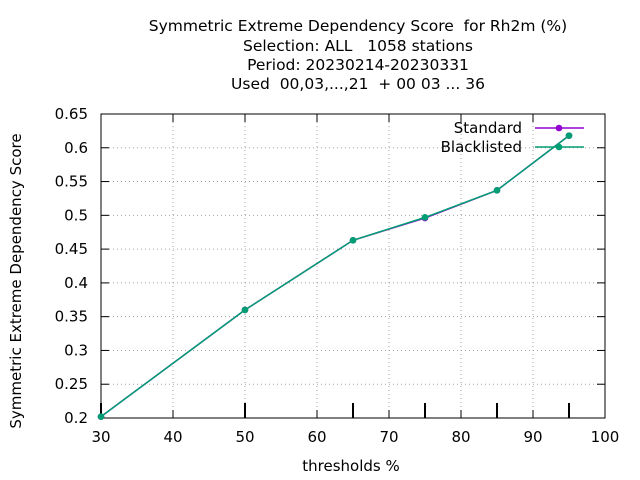  Describe the element at coordinates (488, 128) in the screenshot. I see `legend-label-0: Standard` at that location.